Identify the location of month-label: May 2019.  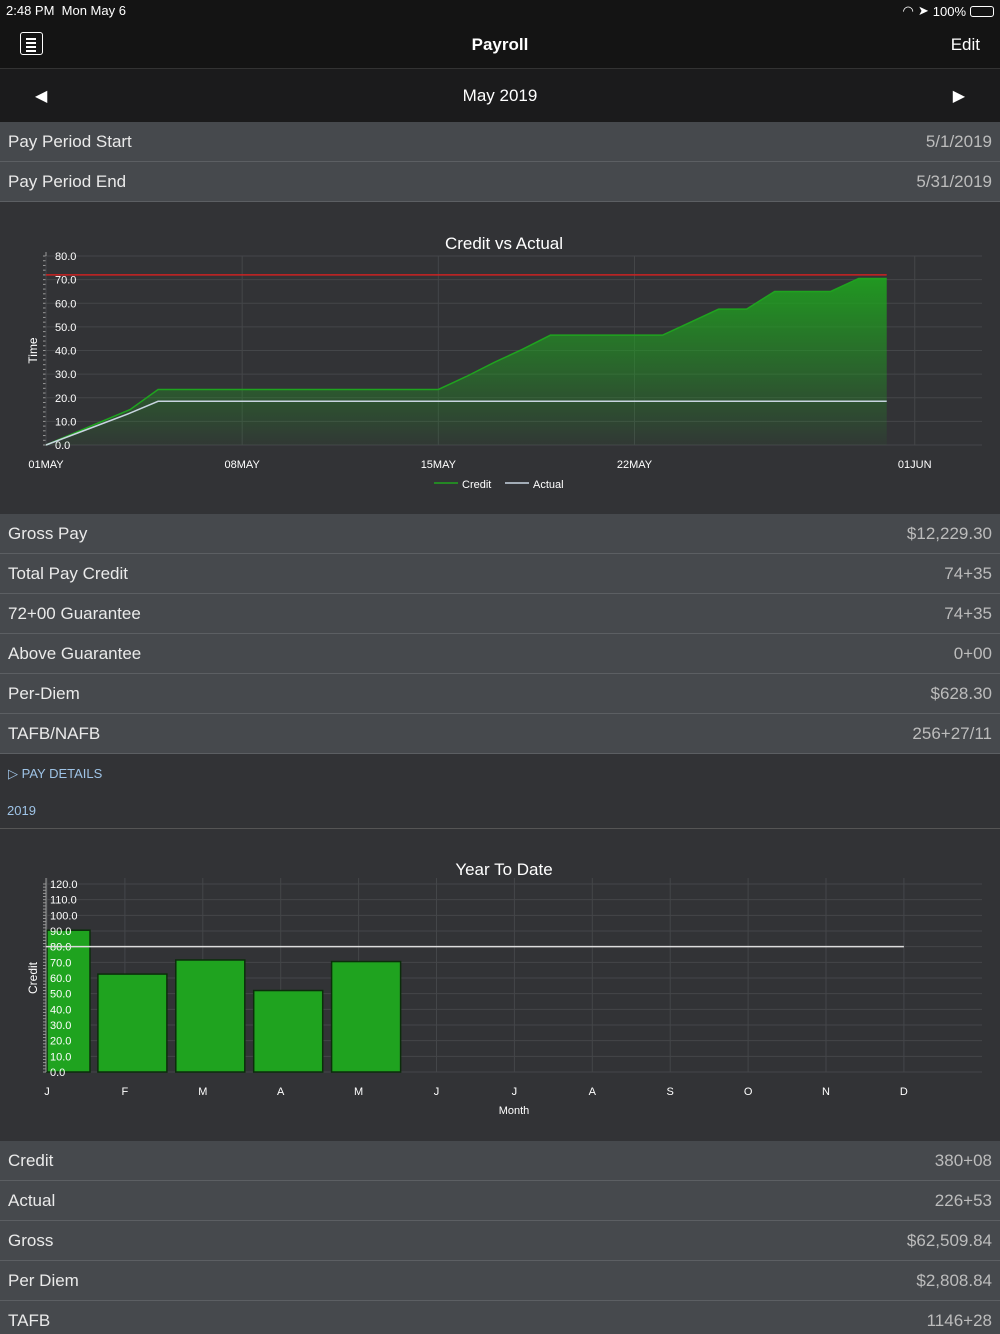
(500, 95).